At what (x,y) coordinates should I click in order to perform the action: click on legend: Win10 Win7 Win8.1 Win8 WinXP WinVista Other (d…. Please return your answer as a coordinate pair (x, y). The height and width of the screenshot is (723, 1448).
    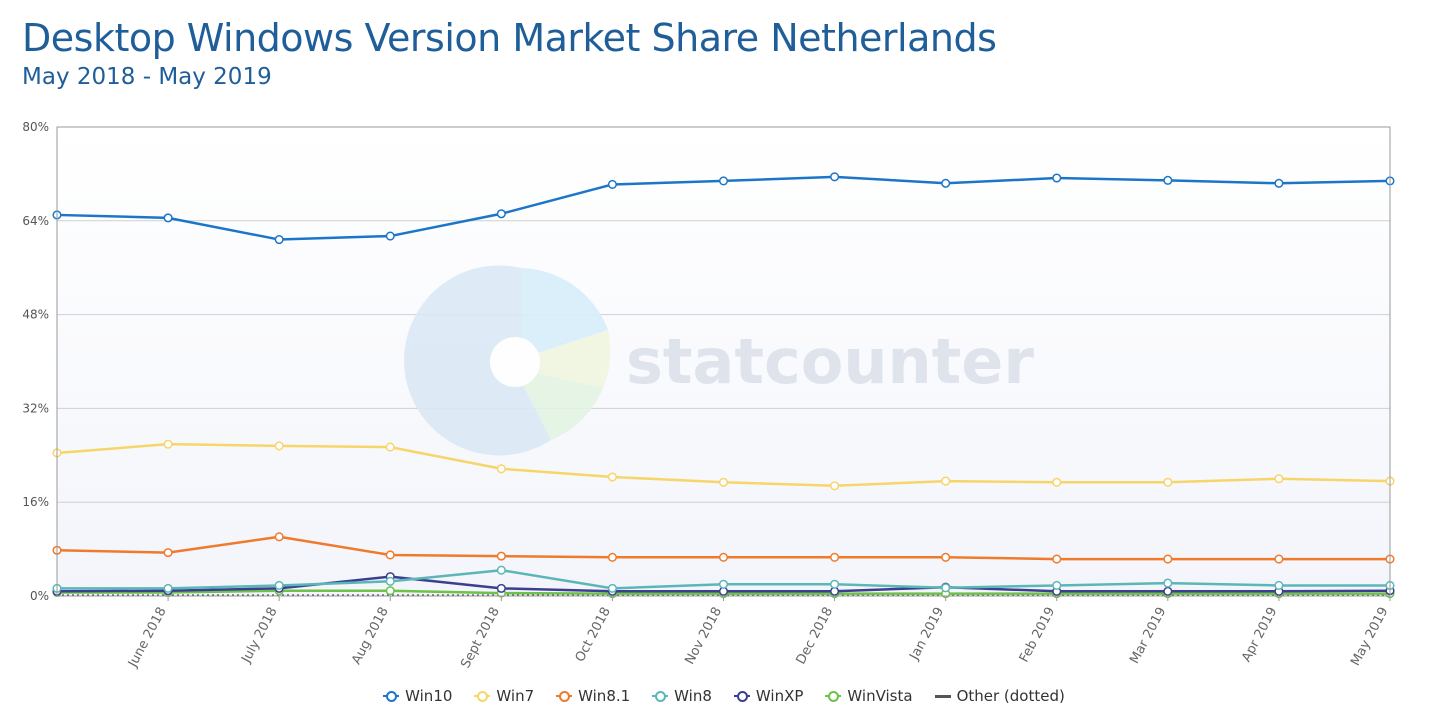
    Looking at the image, I should click on (724, 696).